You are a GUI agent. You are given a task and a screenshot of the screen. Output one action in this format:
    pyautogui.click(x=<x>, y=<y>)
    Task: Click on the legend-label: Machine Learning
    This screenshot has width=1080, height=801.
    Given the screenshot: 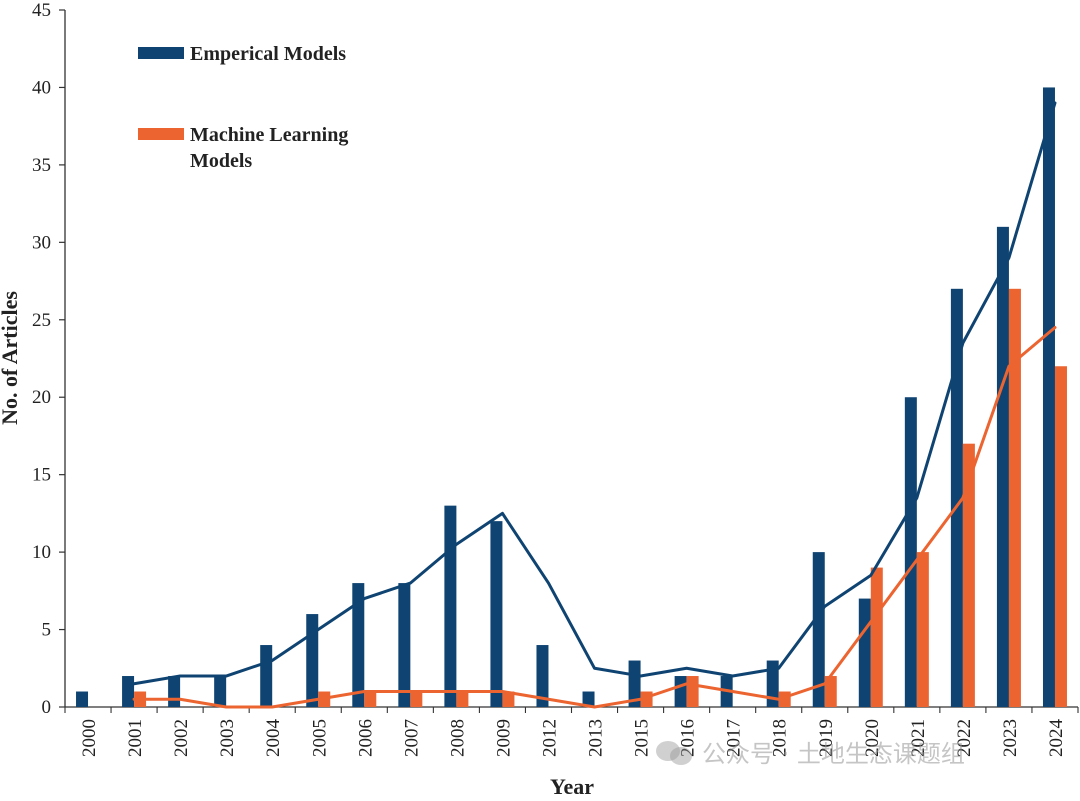 What is the action you would take?
    pyautogui.click(x=269, y=135)
    